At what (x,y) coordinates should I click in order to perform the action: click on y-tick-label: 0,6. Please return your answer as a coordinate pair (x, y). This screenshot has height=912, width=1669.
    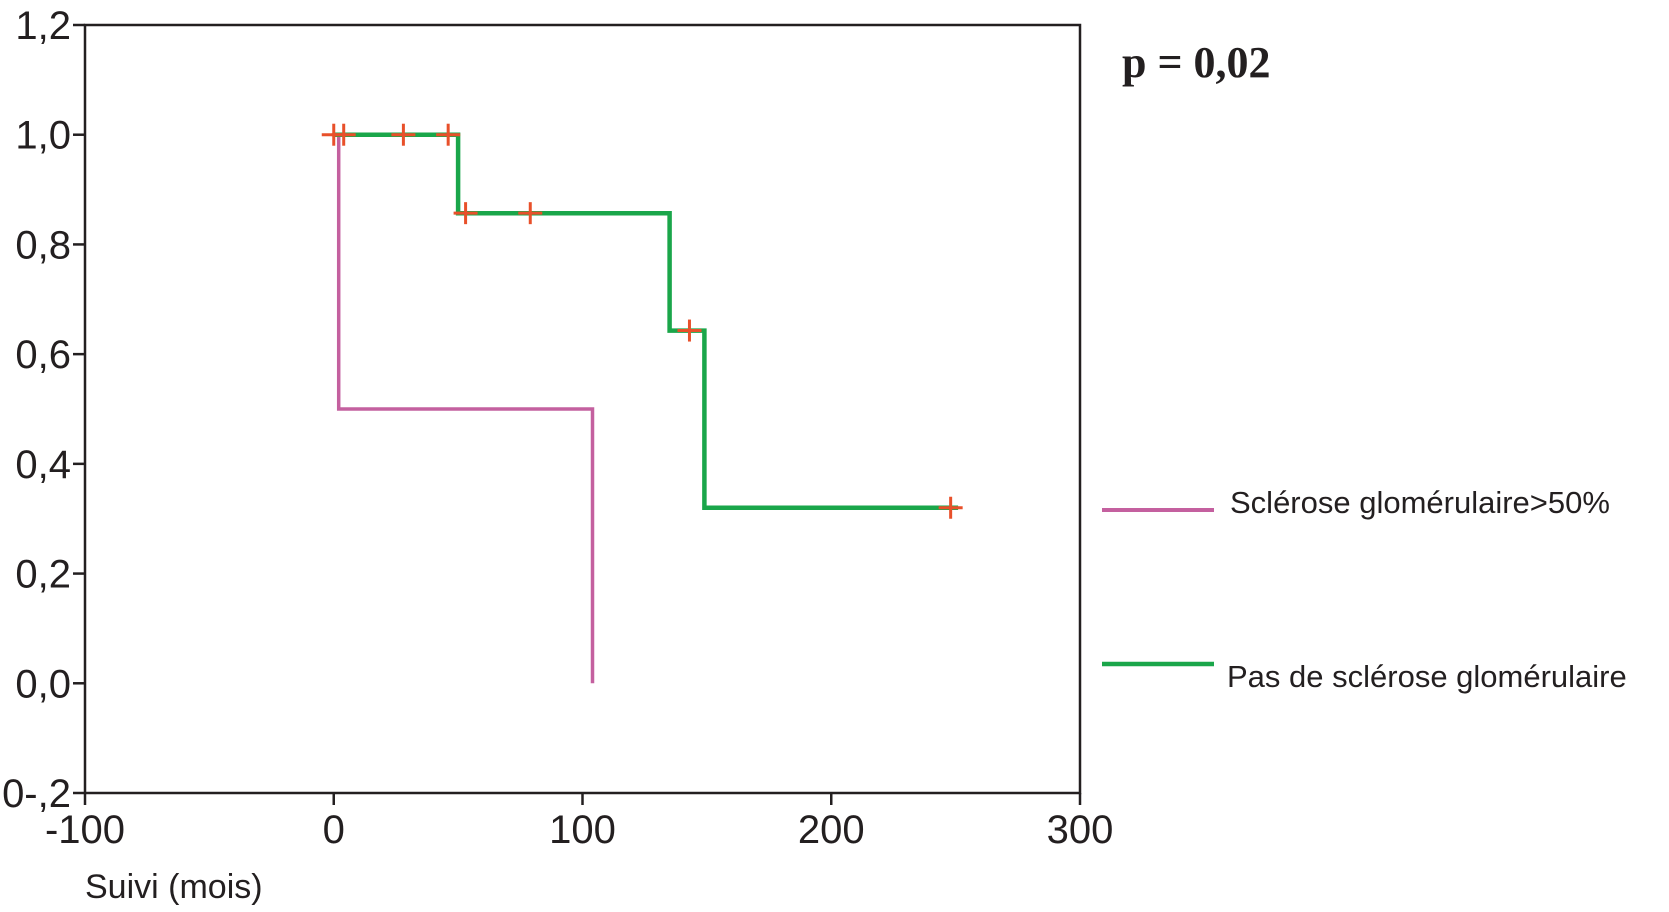
    Looking at the image, I should click on (43, 355).